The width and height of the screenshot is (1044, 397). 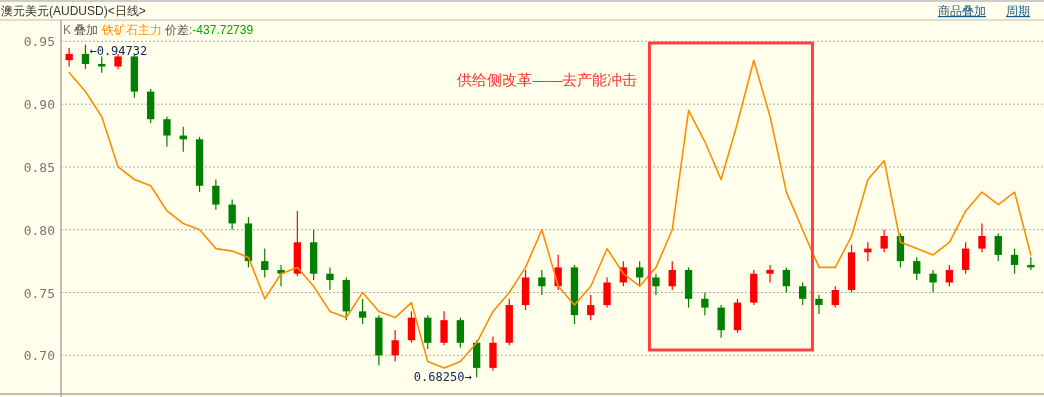 What do you see at coordinates (1018, 11) in the screenshot?
I see `text: 周期` at bounding box center [1018, 11].